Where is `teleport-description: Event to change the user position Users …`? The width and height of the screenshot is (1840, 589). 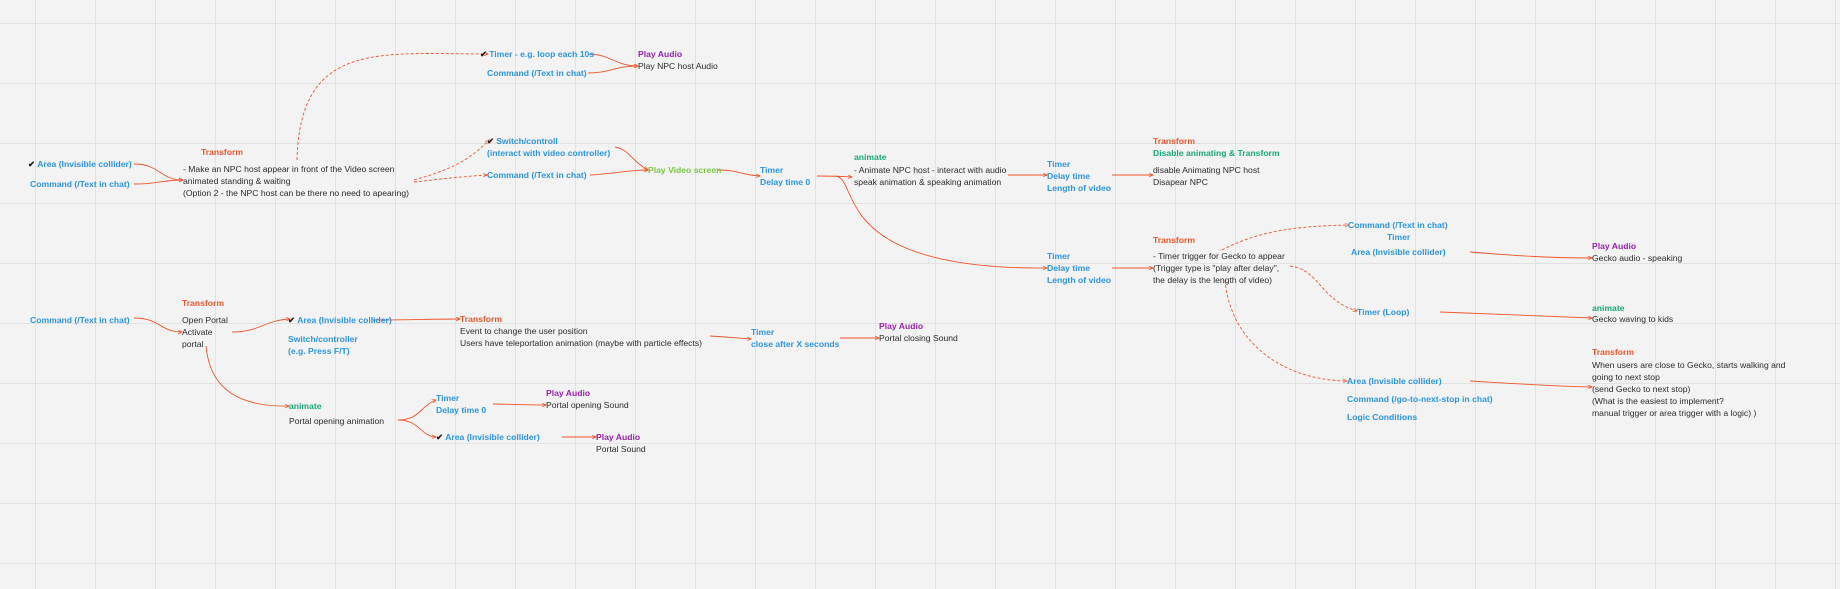
teleport-description: Event to change the user position Users … is located at coordinates (581, 337).